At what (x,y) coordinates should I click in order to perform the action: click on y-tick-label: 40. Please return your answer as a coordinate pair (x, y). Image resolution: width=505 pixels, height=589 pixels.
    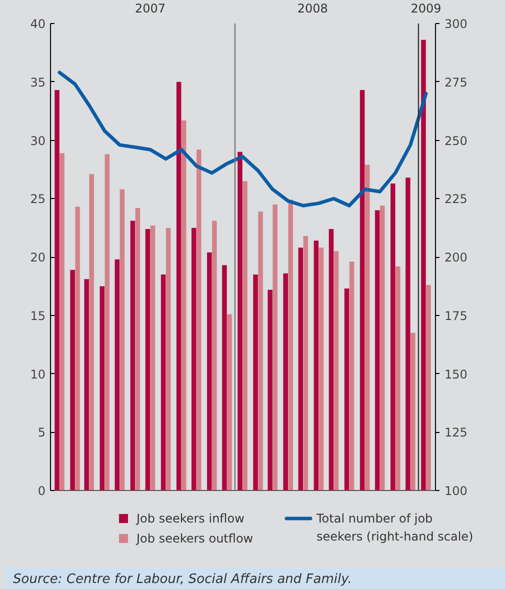
    Looking at the image, I should click on (38, 24).